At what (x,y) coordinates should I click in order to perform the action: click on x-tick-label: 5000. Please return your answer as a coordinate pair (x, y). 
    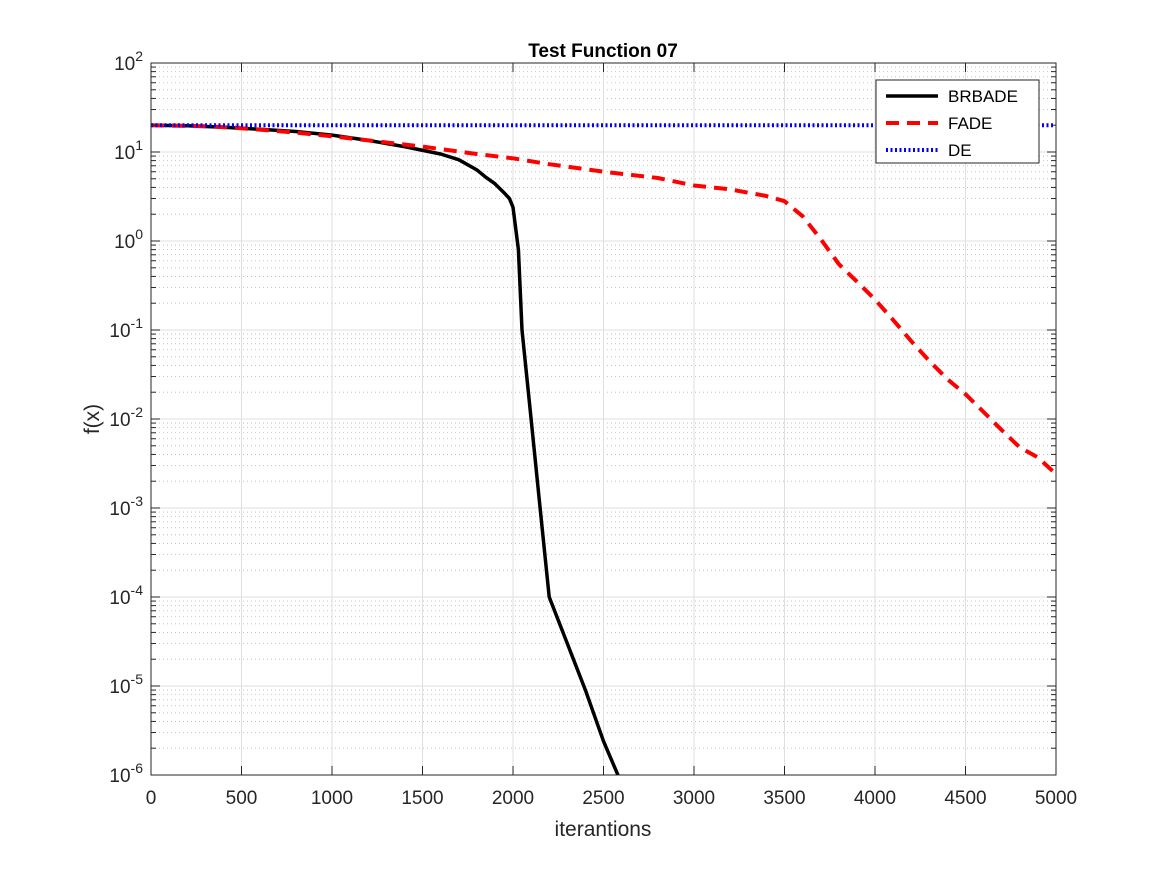
    Looking at the image, I should click on (1056, 798).